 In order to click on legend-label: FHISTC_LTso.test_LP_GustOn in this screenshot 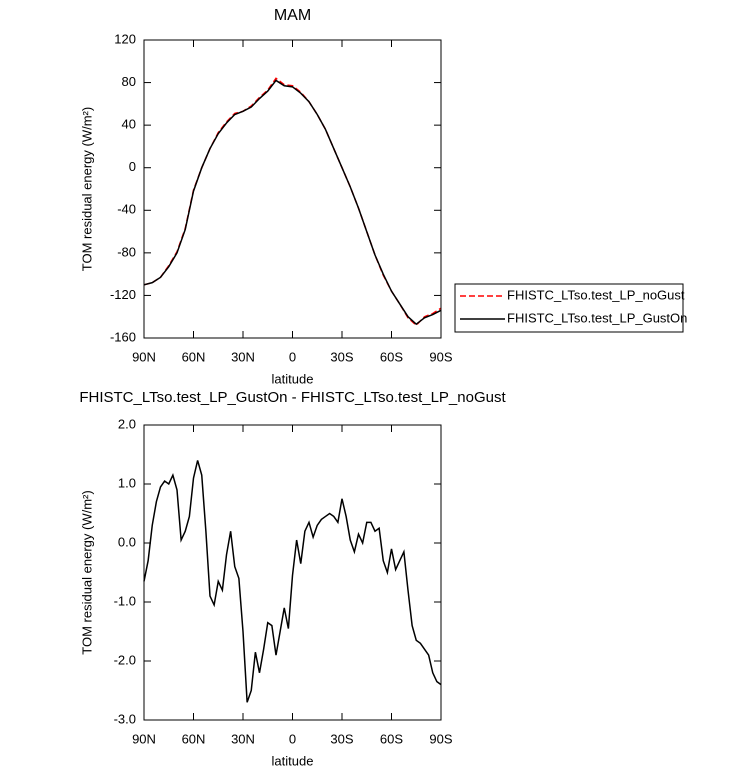, I will do `click(597, 317)`.